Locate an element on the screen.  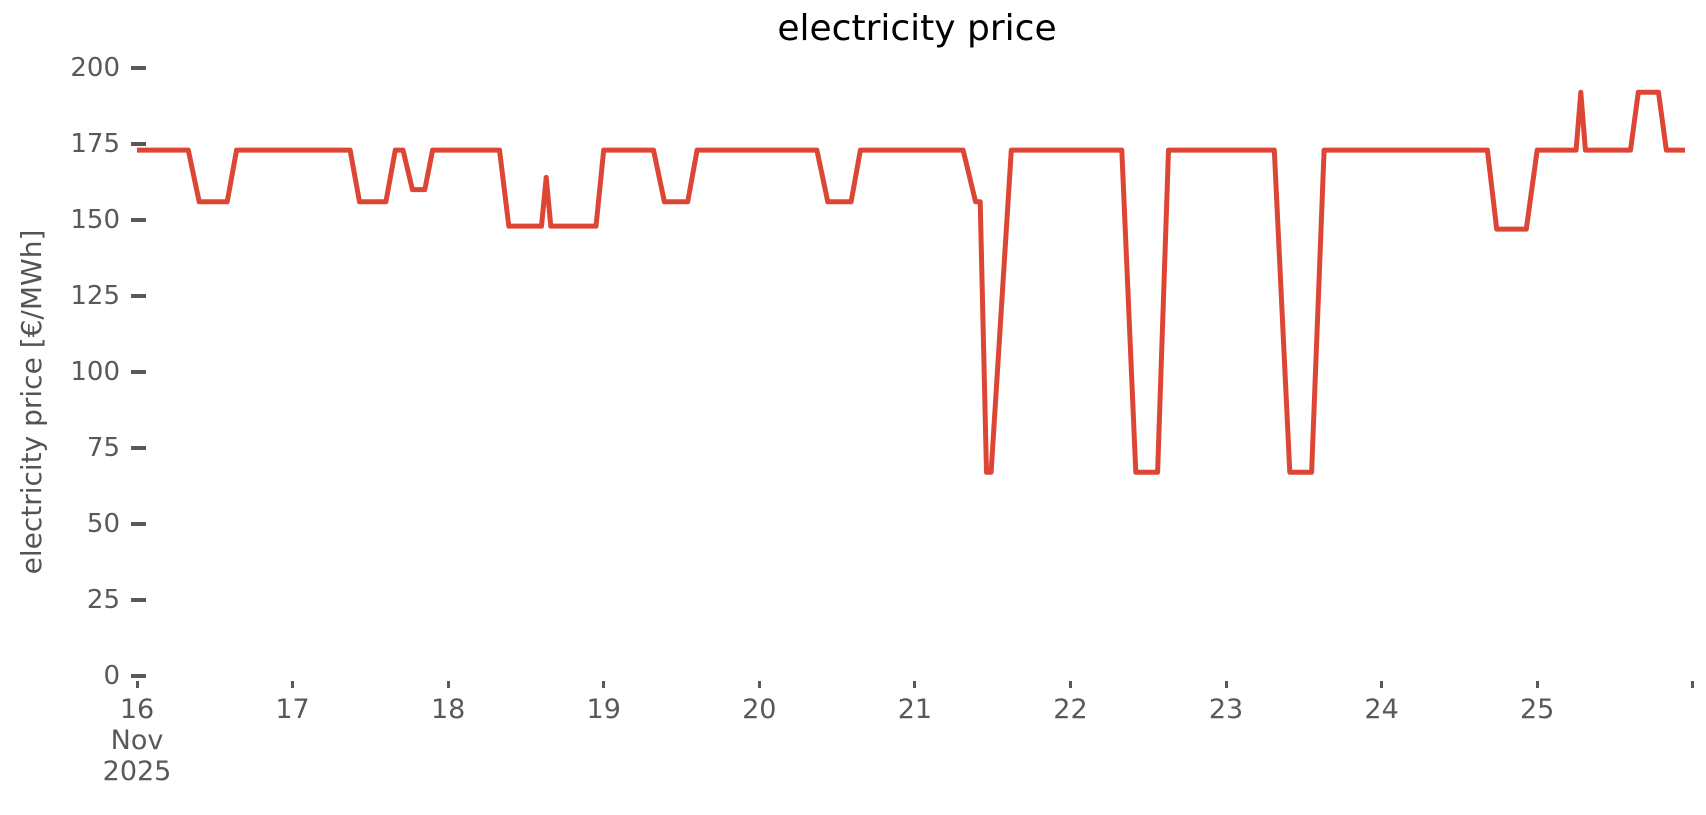
y-tick-label: 75 is located at coordinates (103, 448).